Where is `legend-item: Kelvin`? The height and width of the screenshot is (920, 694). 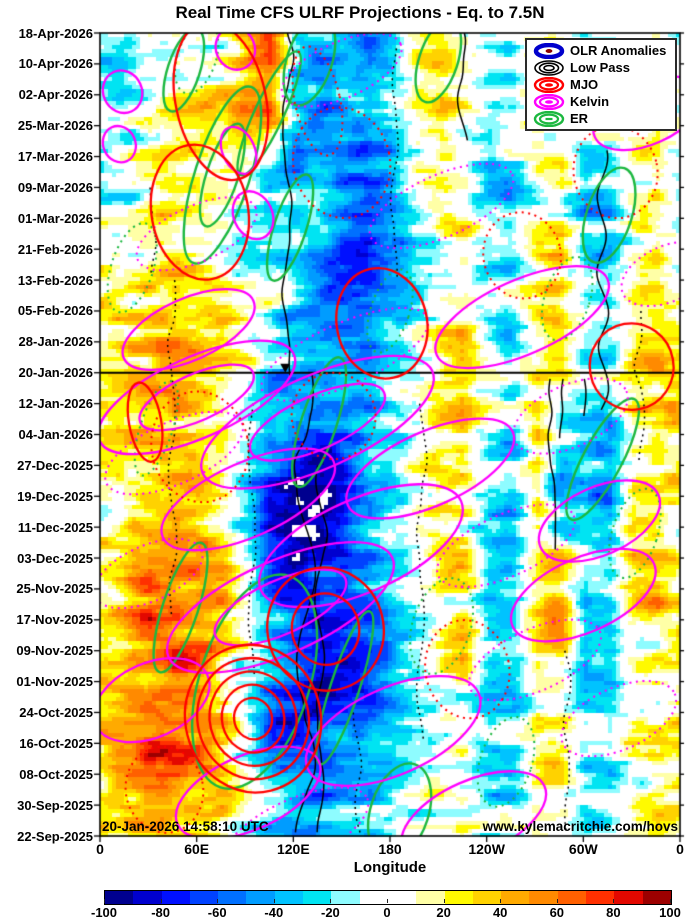
legend-item: Kelvin is located at coordinates (601, 101).